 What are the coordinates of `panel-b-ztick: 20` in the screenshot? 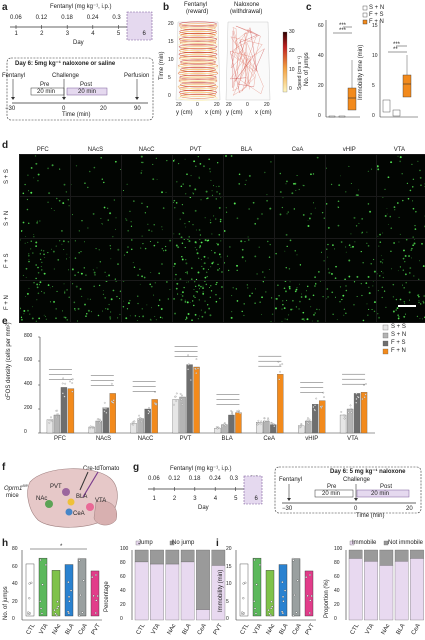 It's located at (171, 24).